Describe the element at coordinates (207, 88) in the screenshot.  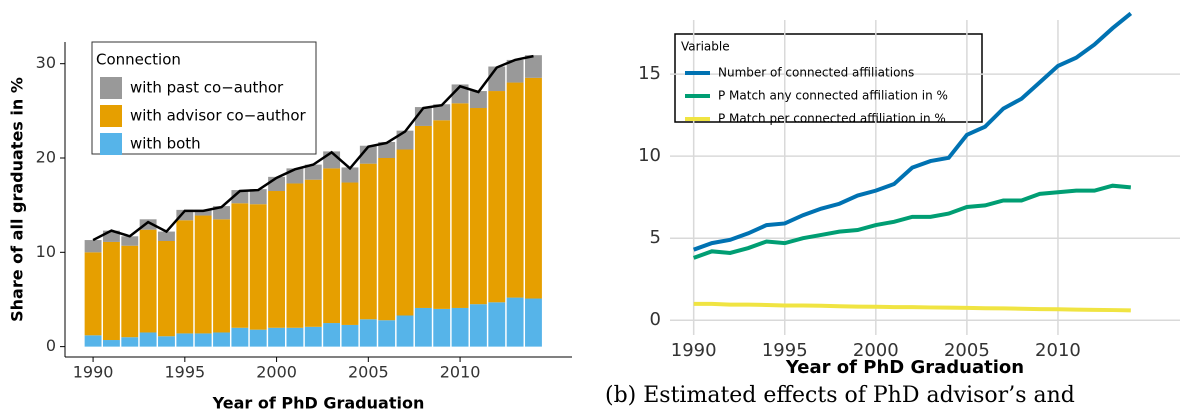
I see `legend-label: with past co−author` at that location.